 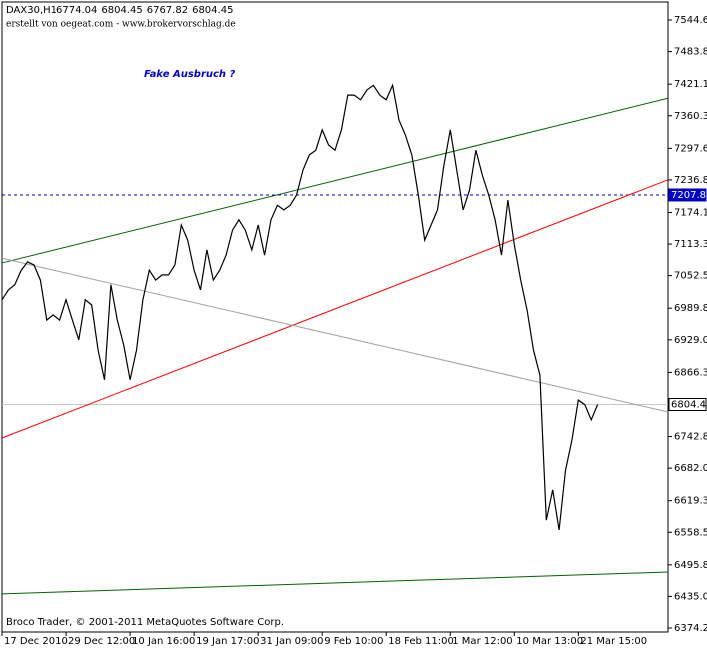 What do you see at coordinates (482, 641) in the screenshot?
I see `x-tick-label: 1 Mar 12:00` at bounding box center [482, 641].